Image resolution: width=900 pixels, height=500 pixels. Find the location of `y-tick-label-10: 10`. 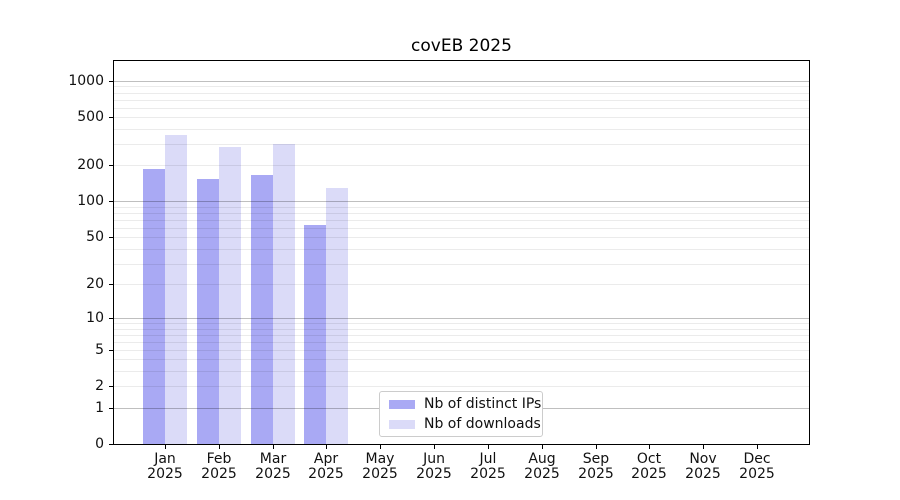

y-tick-label-10: 10 is located at coordinates (95, 318).